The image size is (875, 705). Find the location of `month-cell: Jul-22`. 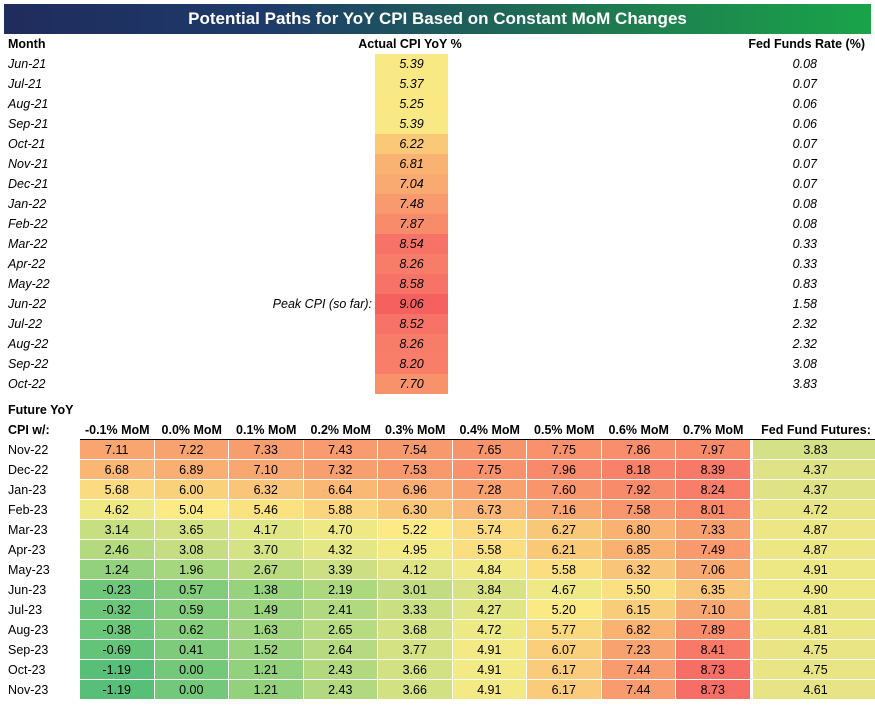

month-cell: Jul-22 is located at coordinates (25, 324).